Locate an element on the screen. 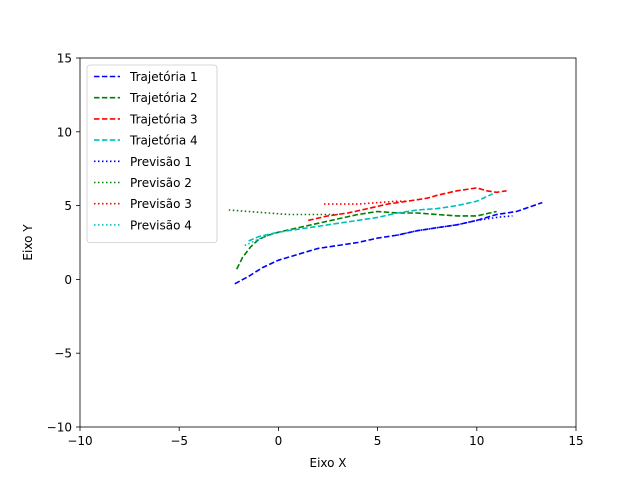 This screenshot has height=480, width=640. y-tick-label: 0 is located at coordinates (68, 280).